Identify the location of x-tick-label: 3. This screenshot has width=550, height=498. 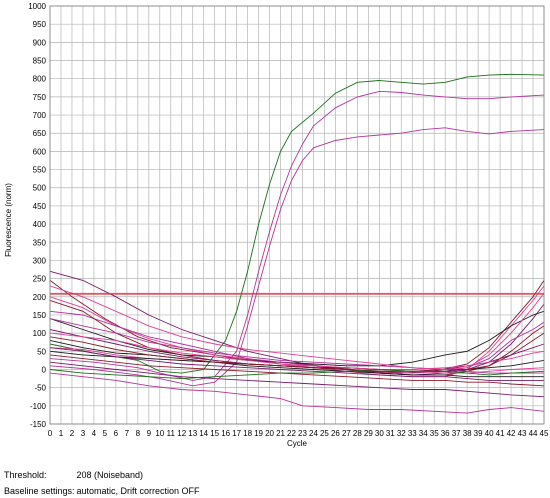
(83, 433).